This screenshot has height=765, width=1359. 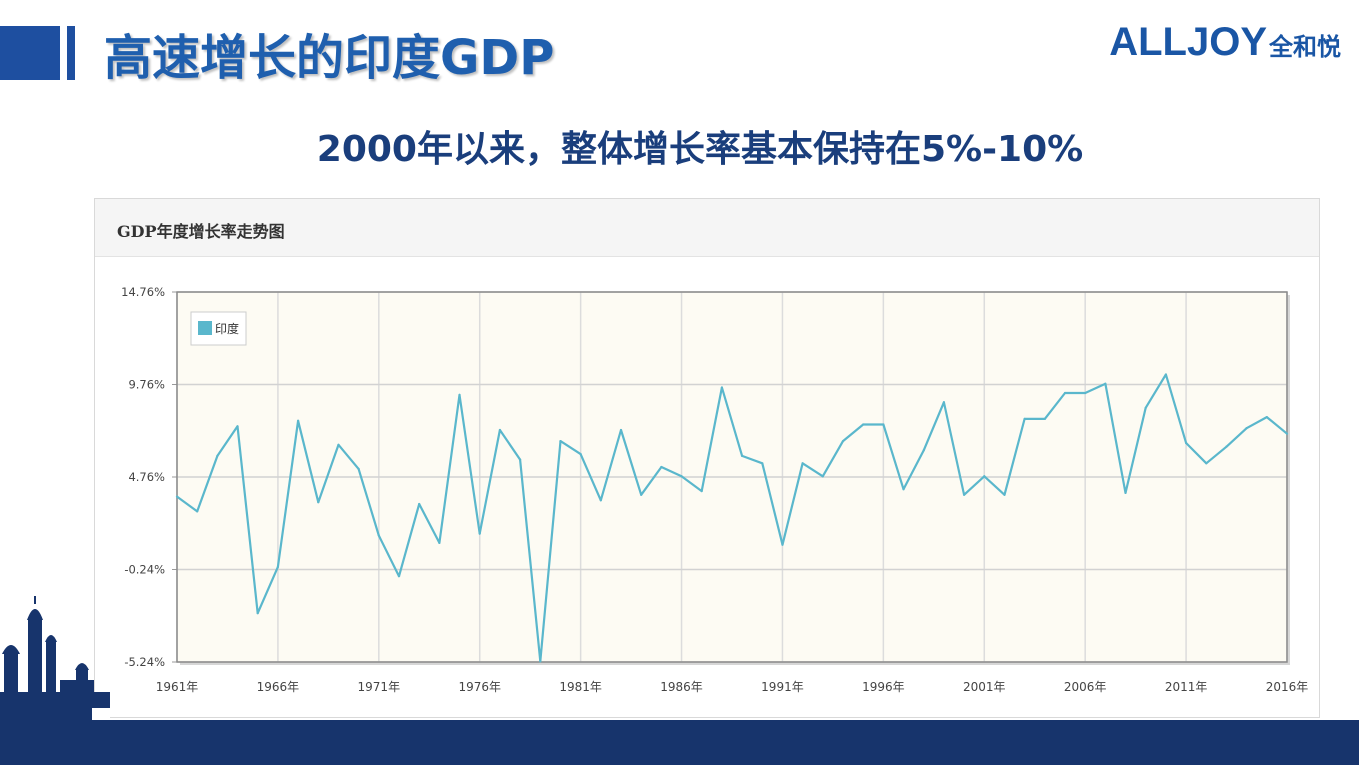 I want to click on y-tick-label: 4.76%, so click(x=146, y=477).